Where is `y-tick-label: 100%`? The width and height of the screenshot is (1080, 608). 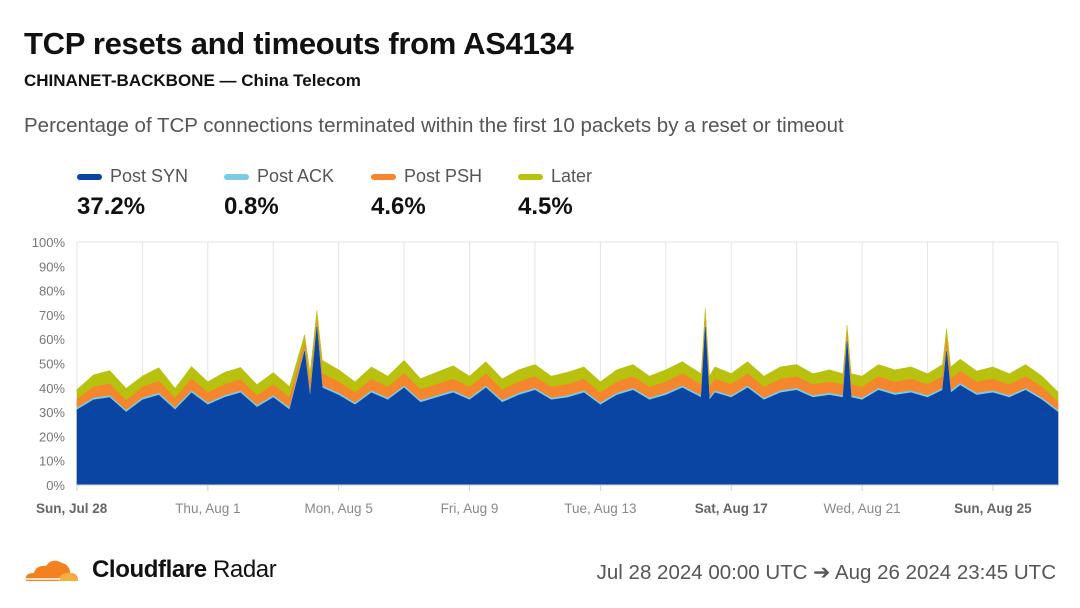
y-tick-label: 100% is located at coordinates (49, 242).